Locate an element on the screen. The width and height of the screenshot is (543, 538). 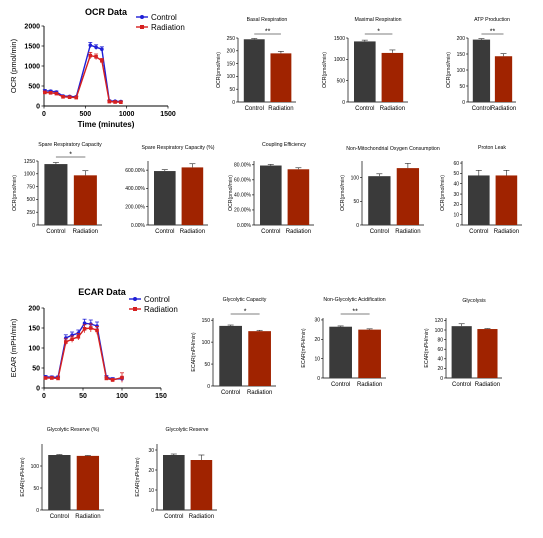
significance-label: * is located at coordinates (245, 312).